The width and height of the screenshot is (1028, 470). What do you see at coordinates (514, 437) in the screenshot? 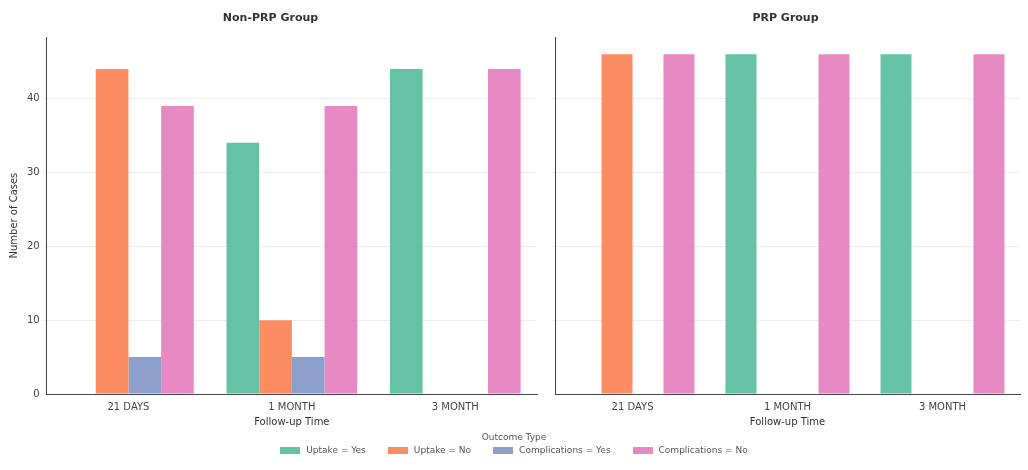
I see `legend-title: Outcome Type` at bounding box center [514, 437].